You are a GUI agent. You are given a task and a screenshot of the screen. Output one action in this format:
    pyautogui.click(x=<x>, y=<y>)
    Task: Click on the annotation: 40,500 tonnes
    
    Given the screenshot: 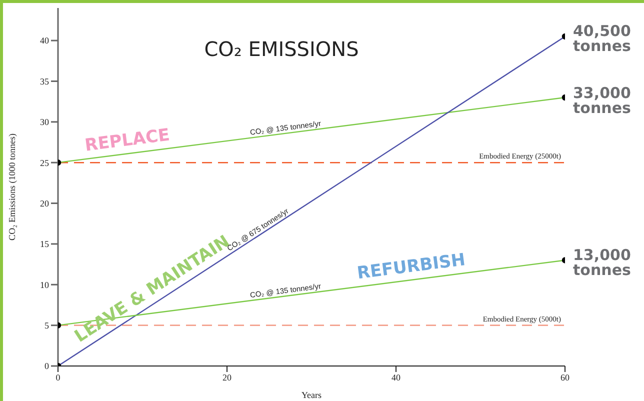 What is the action you would take?
    pyautogui.click(x=602, y=39)
    